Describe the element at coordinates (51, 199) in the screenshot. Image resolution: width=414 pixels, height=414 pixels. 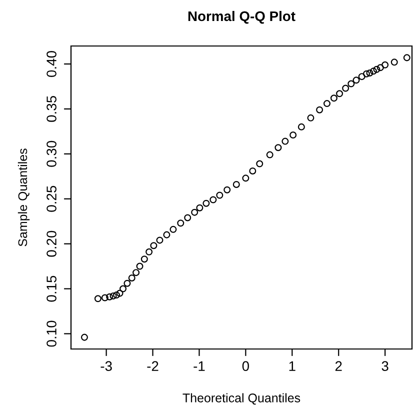
I see `y-tick-label: 0.25` at that location.